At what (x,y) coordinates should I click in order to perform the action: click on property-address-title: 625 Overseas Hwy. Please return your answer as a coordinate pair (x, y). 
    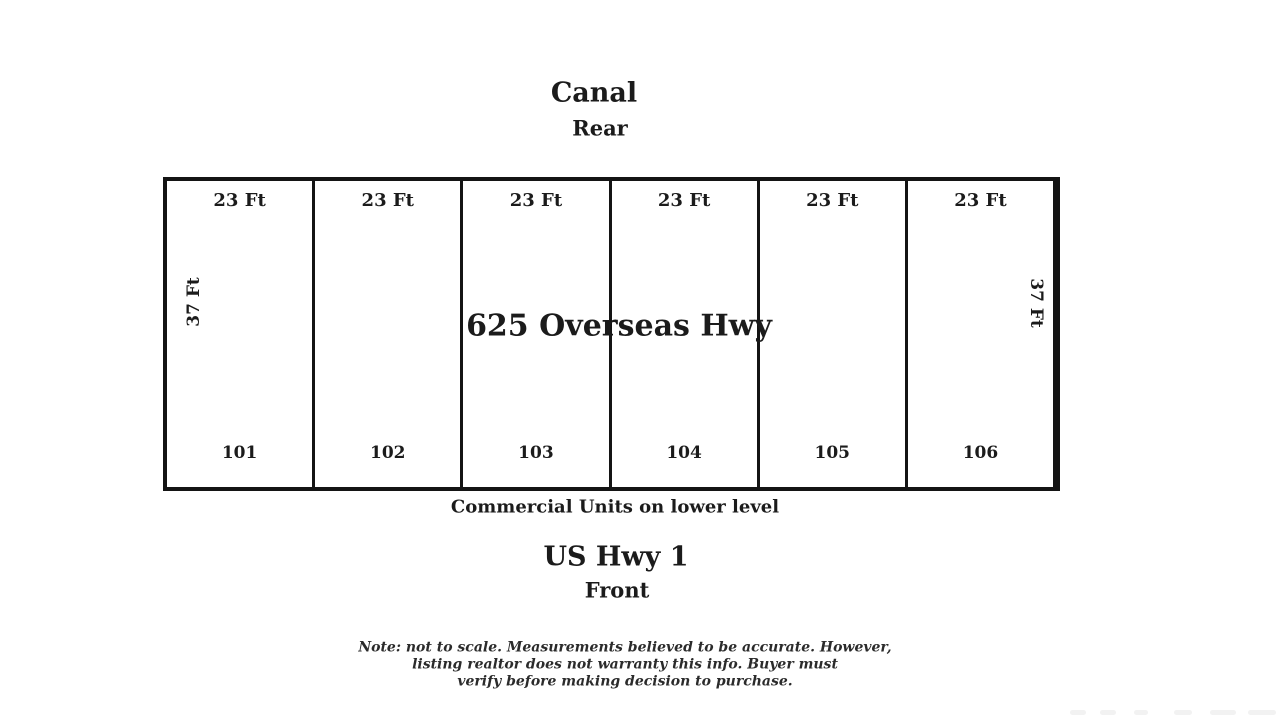
    Looking at the image, I should click on (619, 326).